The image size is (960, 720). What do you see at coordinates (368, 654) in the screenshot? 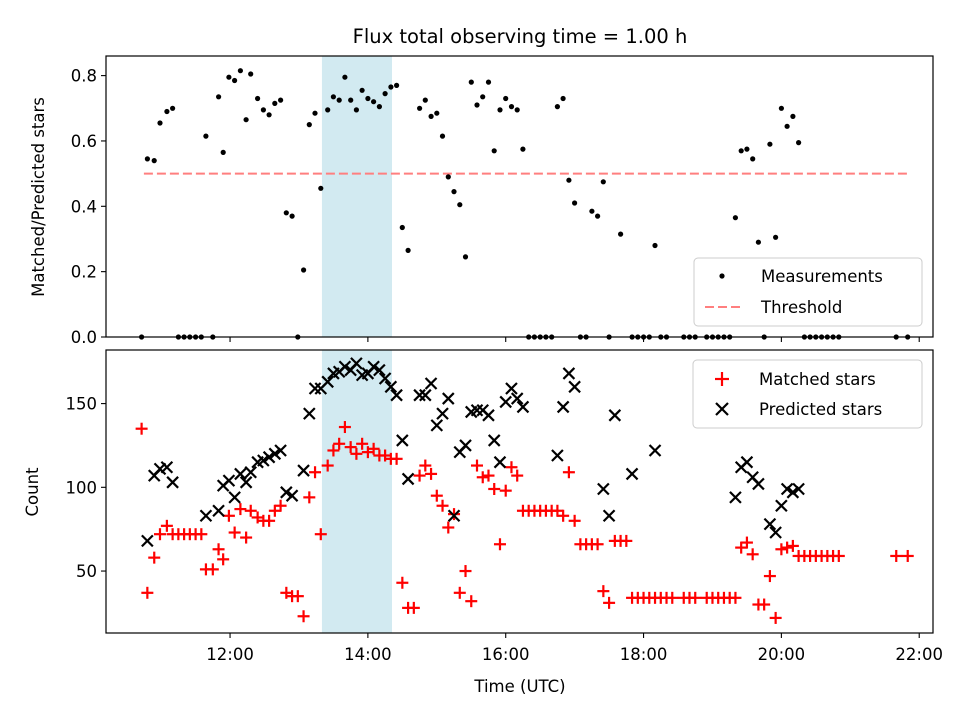
I see `x-tick-label: 14:00` at bounding box center [368, 654].